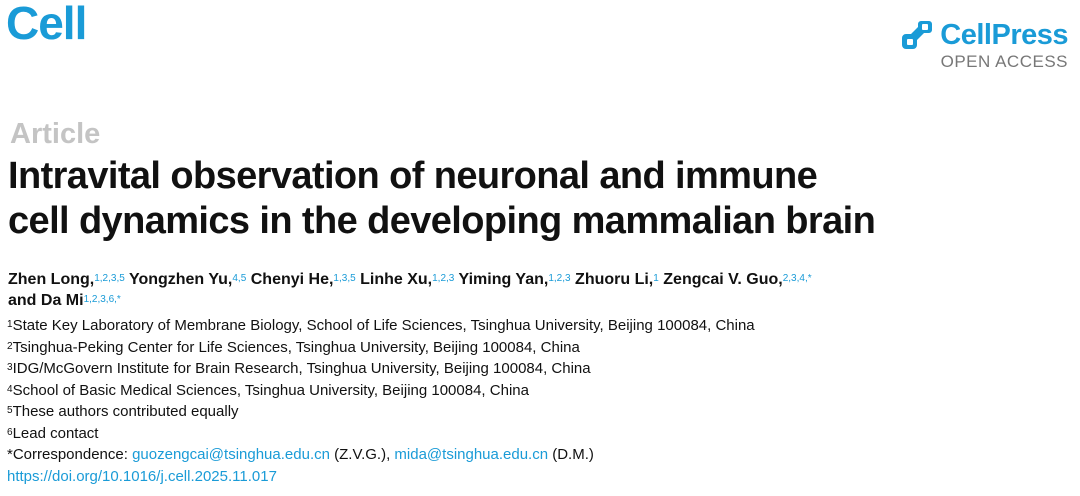  Describe the element at coordinates (231, 454) in the screenshot. I see `correspondence-email-guo: guozengcai@tsinghua.edu.cn` at that location.